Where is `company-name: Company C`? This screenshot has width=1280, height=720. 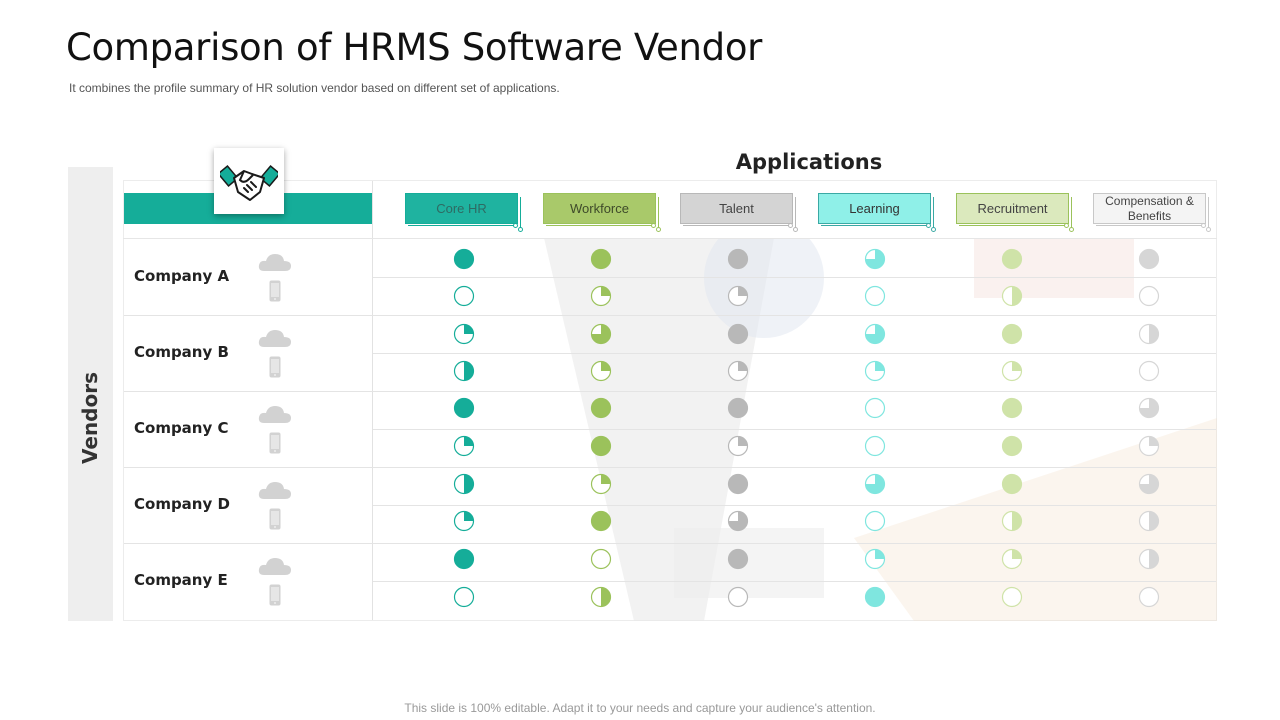
company-name: Company C is located at coordinates (181, 428).